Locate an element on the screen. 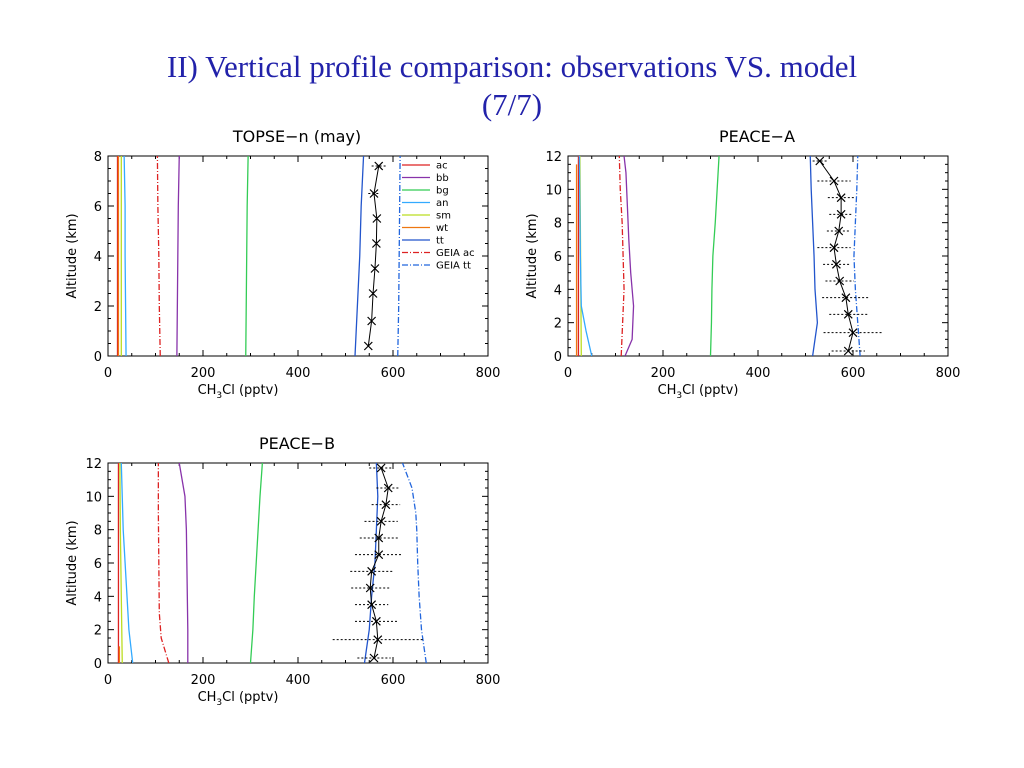 The height and width of the screenshot is (768, 1024). y-tick-label: 6 is located at coordinates (558, 257).